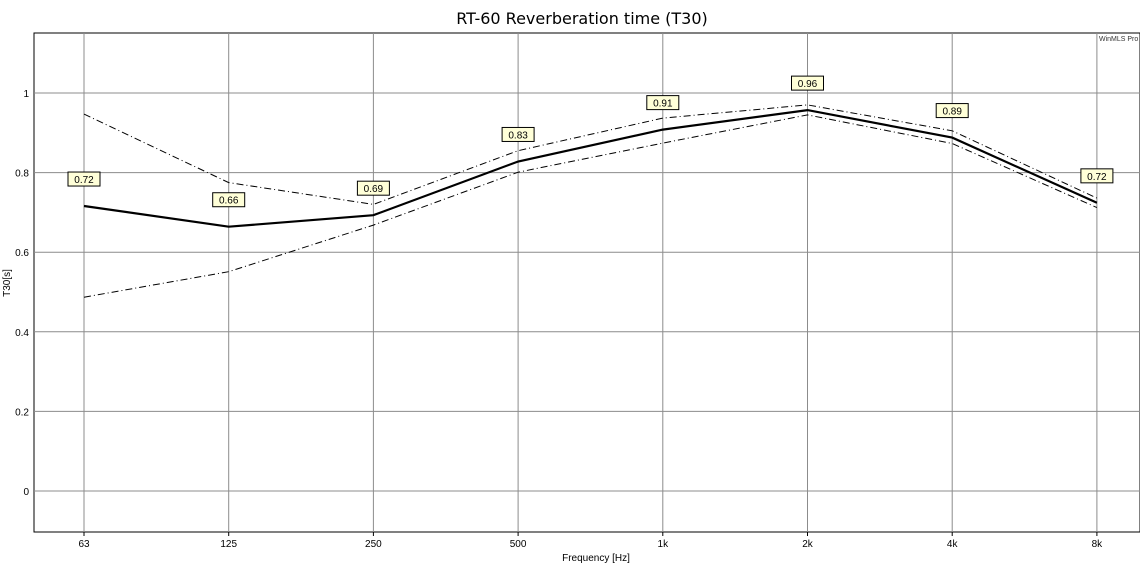 The image size is (1140, 564). What do you see at coordinates (7, 283) in the screenshot?
I see `y-axis-label: T30[s]` at bounding box center [7, 283].